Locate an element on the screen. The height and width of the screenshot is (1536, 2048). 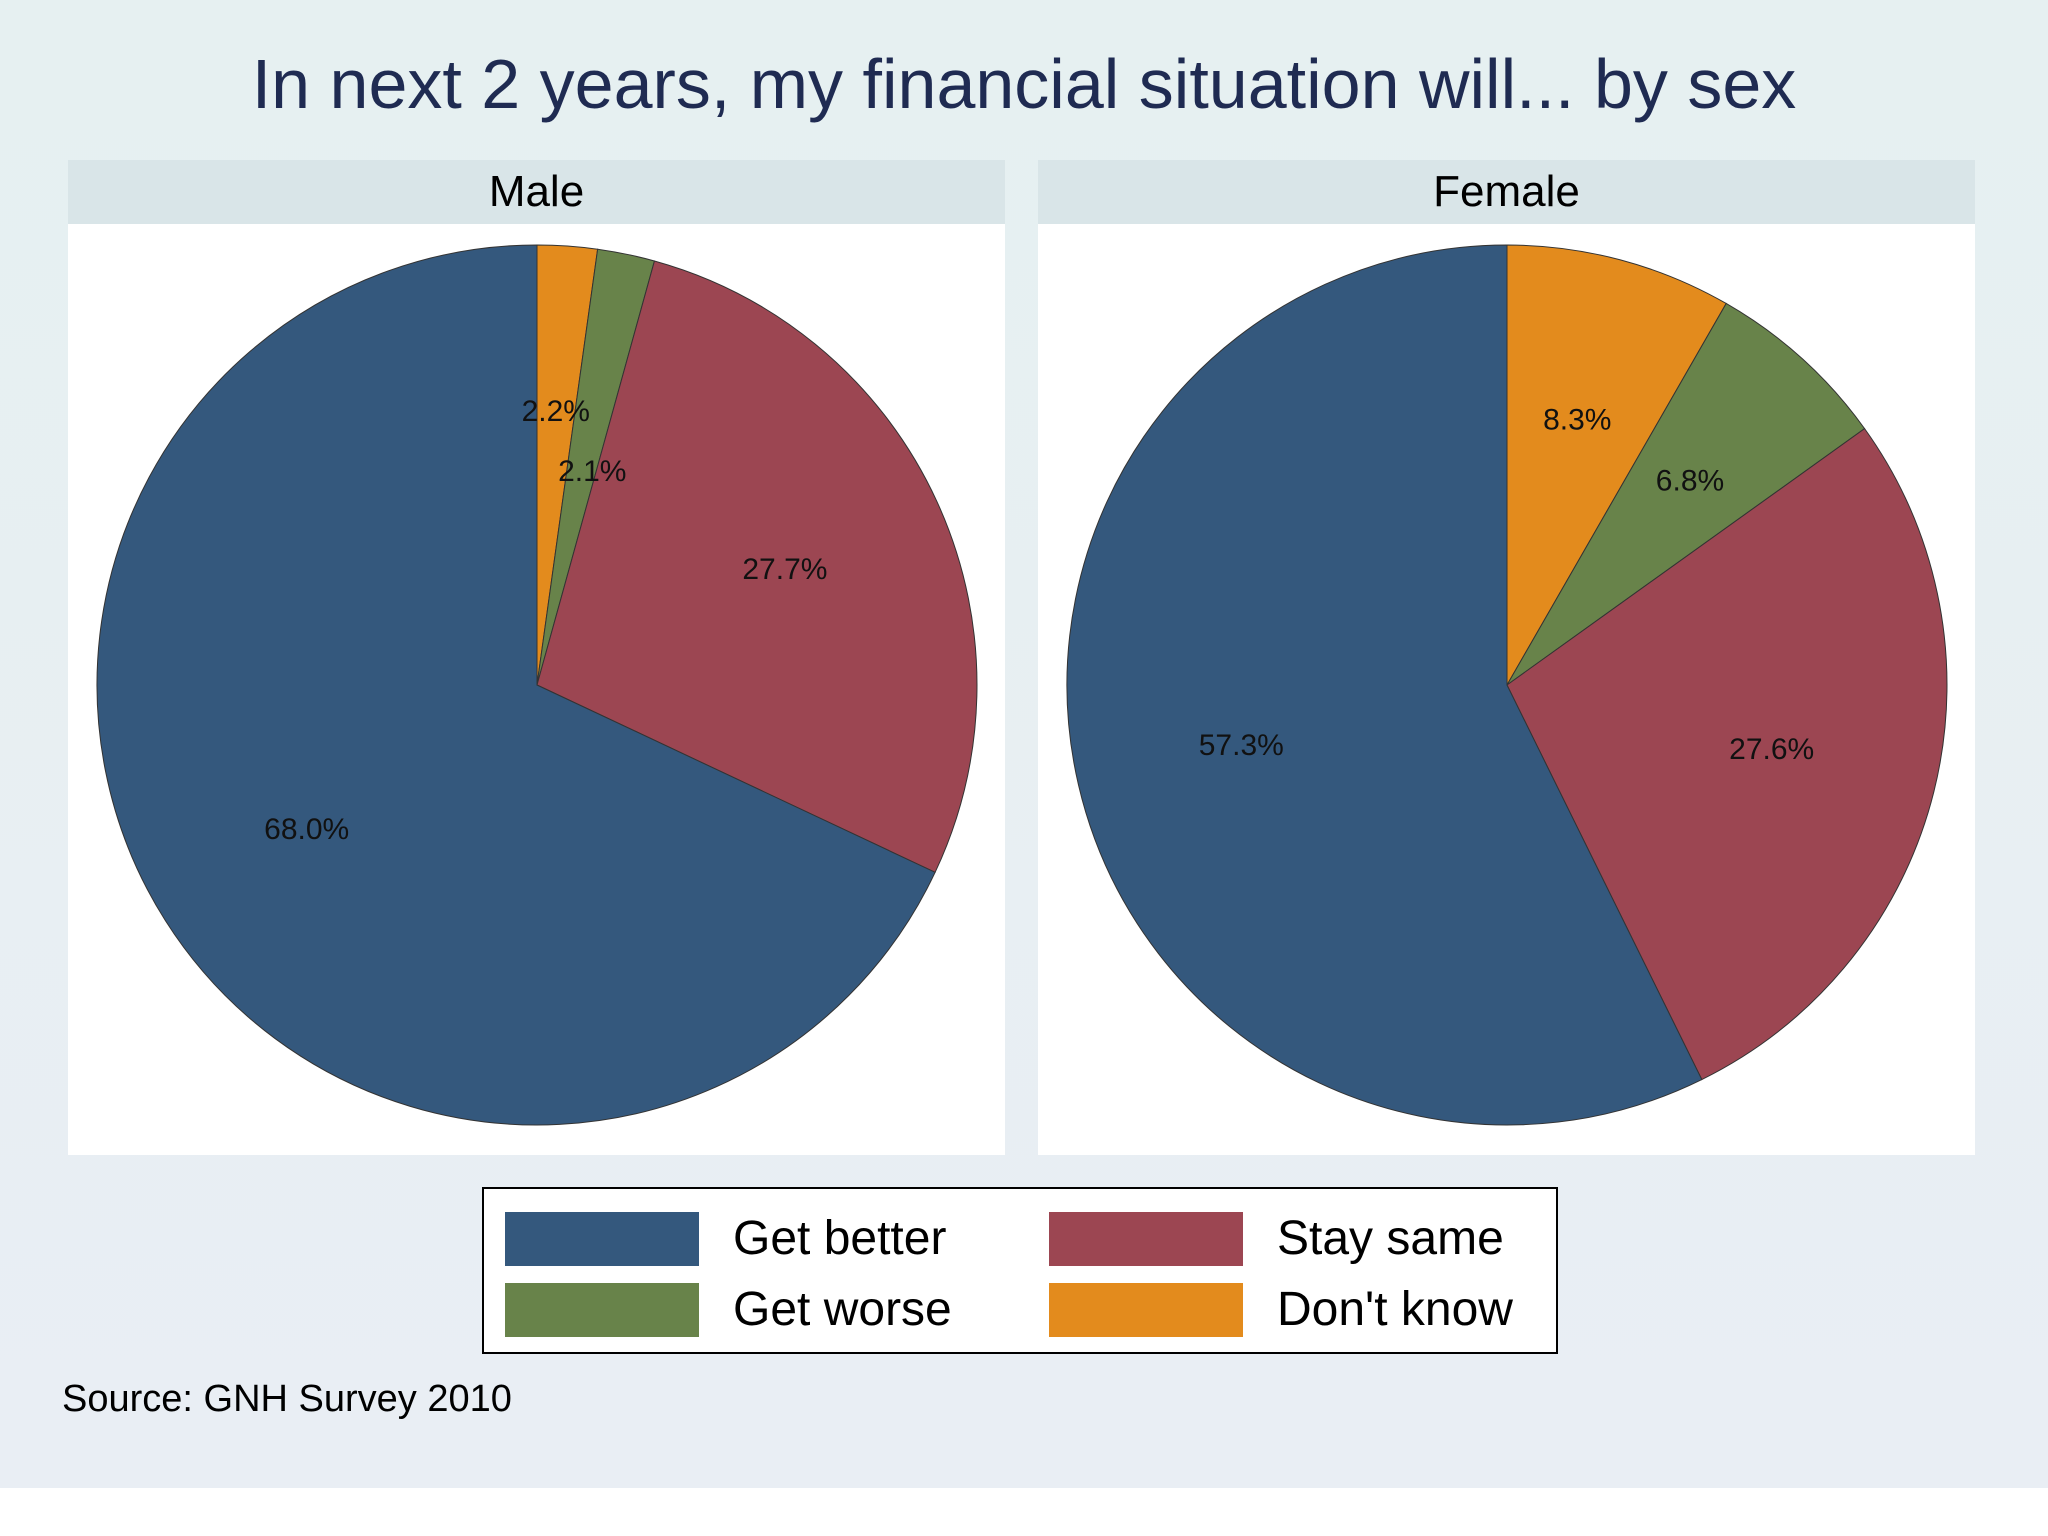
slice-label-male-dont-know: 2.2% is located at coordinates (556, 411).